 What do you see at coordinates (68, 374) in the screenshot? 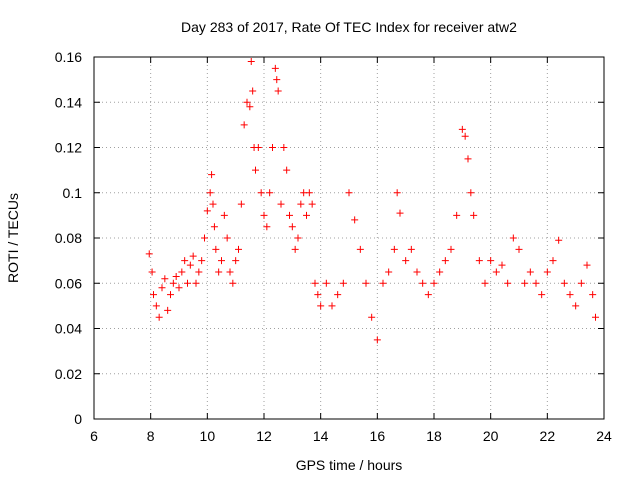
I see `y-tick-label: 0.02` at bounding box center [68, 374].